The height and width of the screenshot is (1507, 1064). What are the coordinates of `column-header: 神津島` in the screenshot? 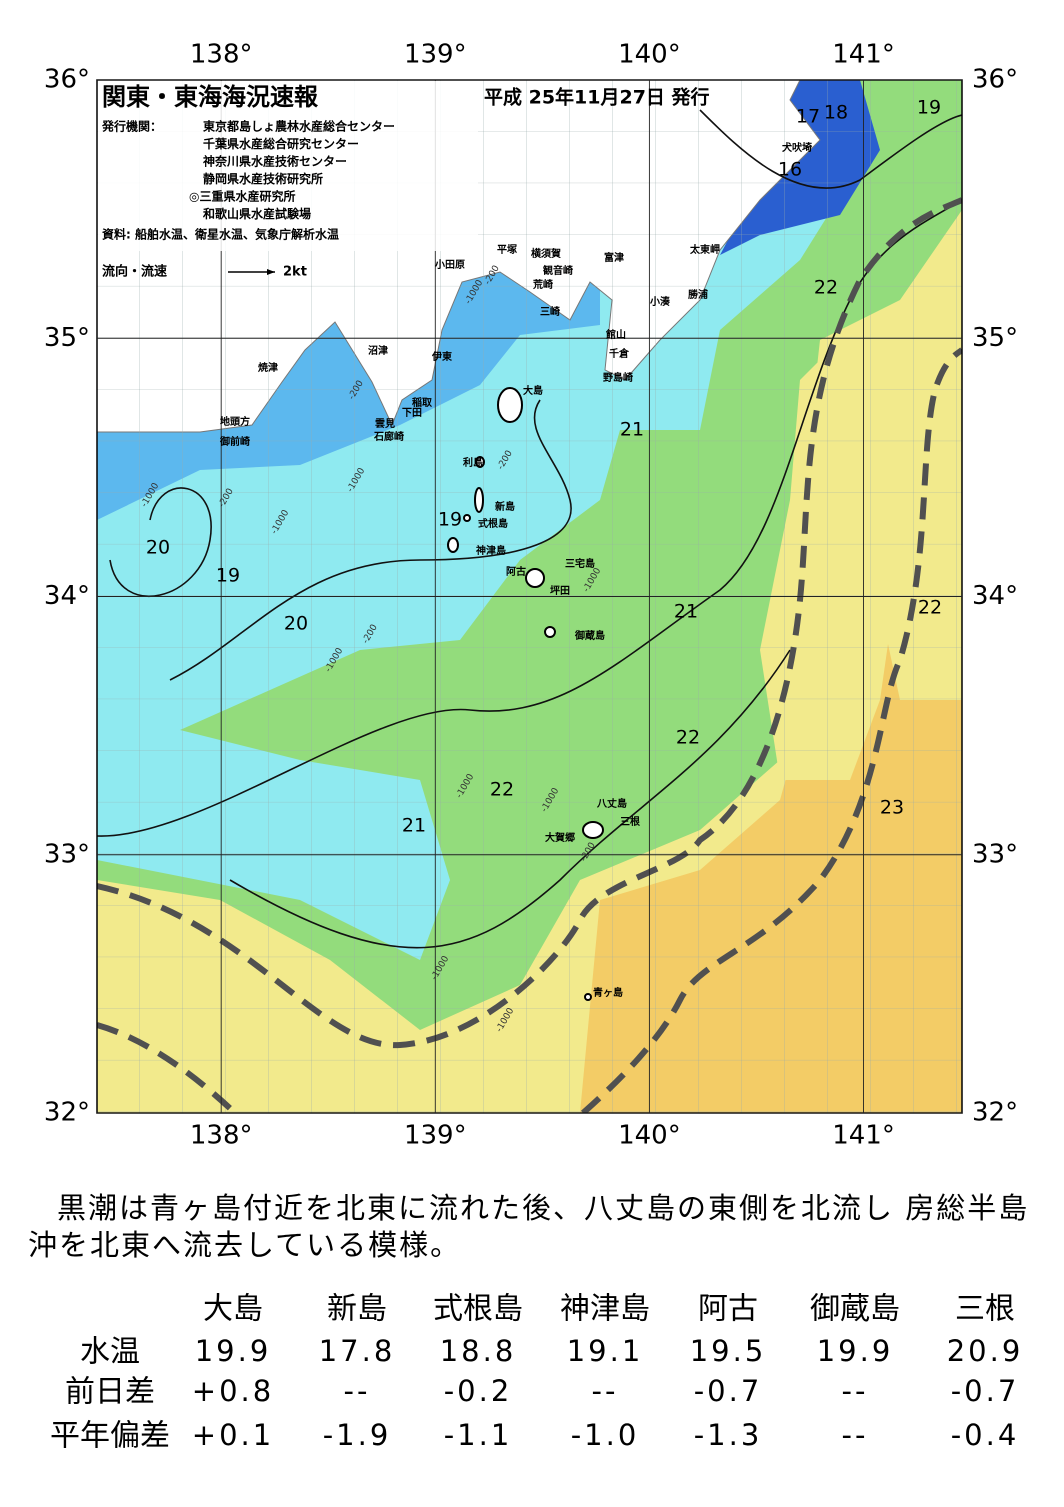 It's located at (605, 1309).